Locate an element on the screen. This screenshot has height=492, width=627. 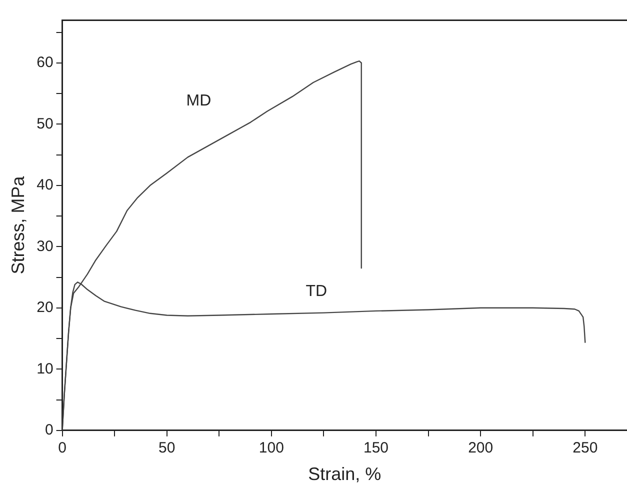
x-tick-label: 100 is located at coordinates (271, 448).